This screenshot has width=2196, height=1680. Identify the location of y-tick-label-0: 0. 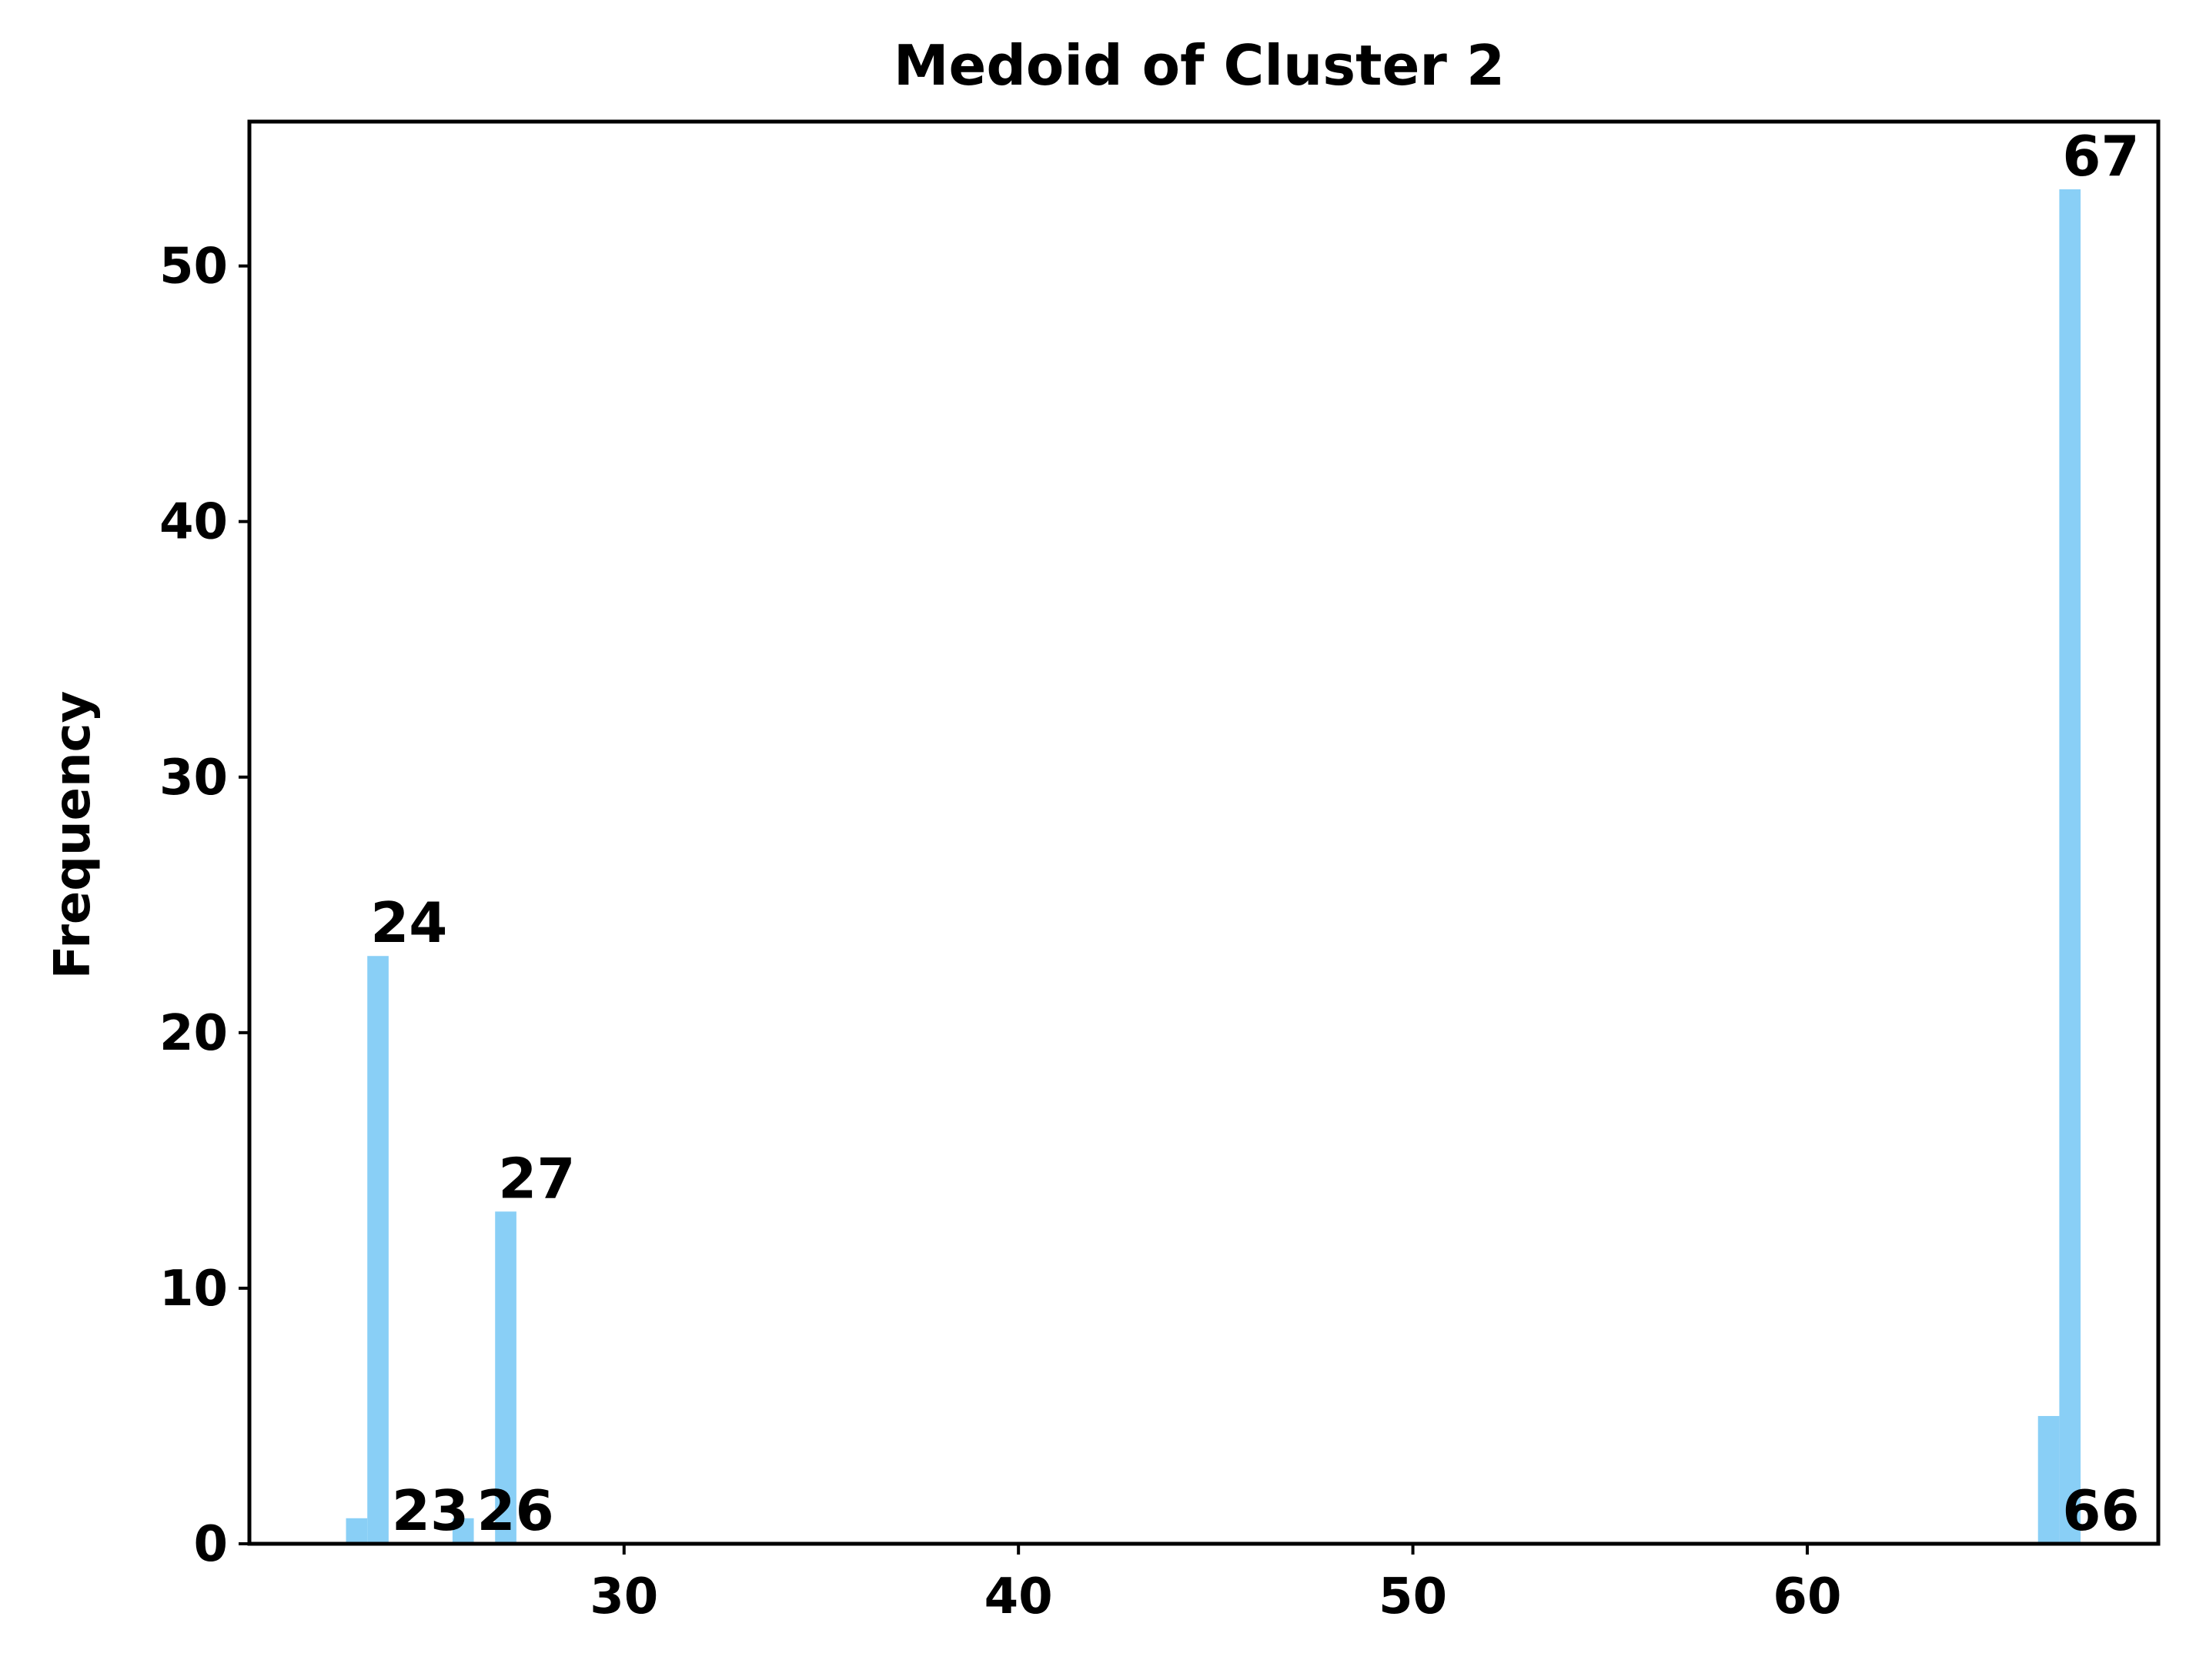
(211, 1545).